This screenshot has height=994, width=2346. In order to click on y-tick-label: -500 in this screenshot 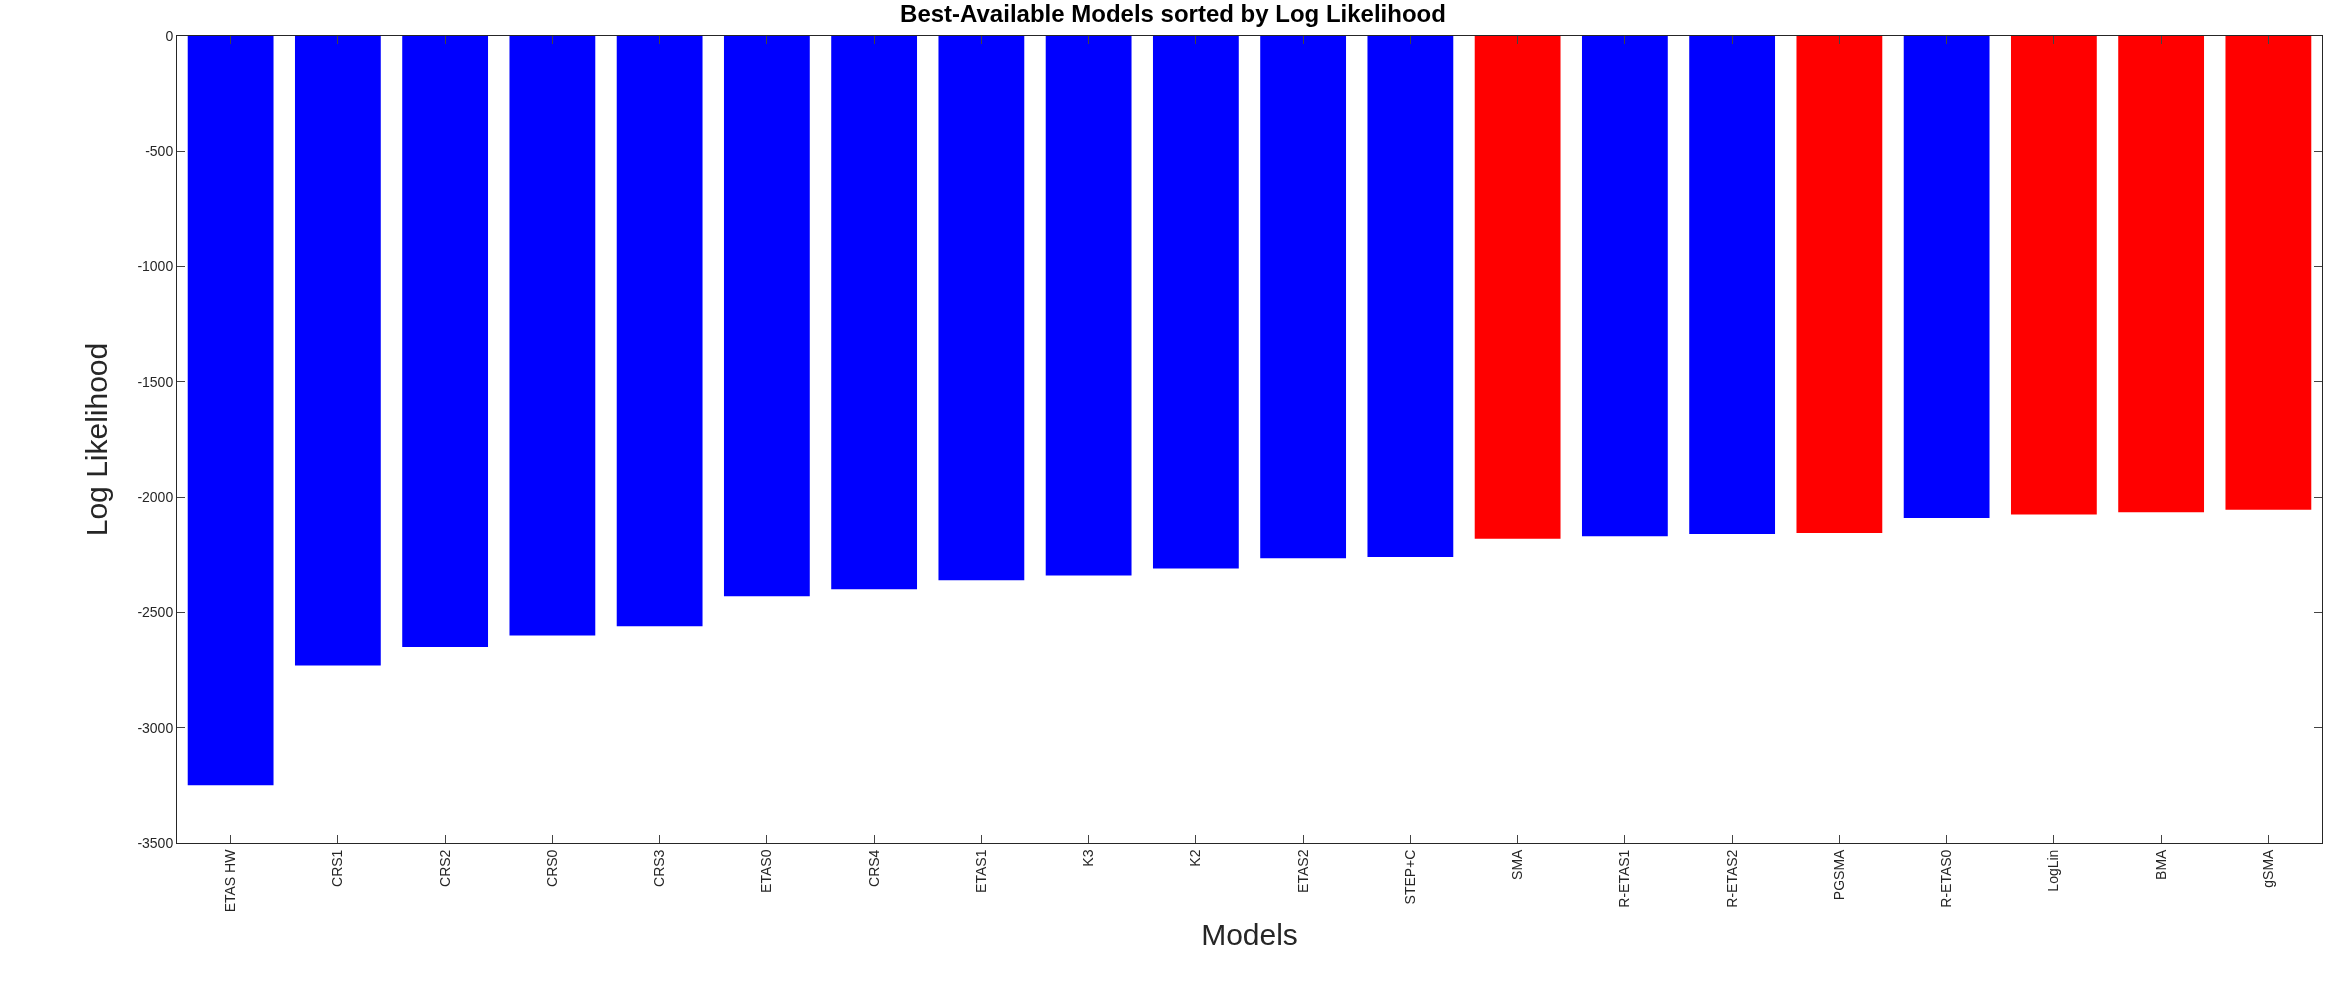, I will do `click(159, 151)`.